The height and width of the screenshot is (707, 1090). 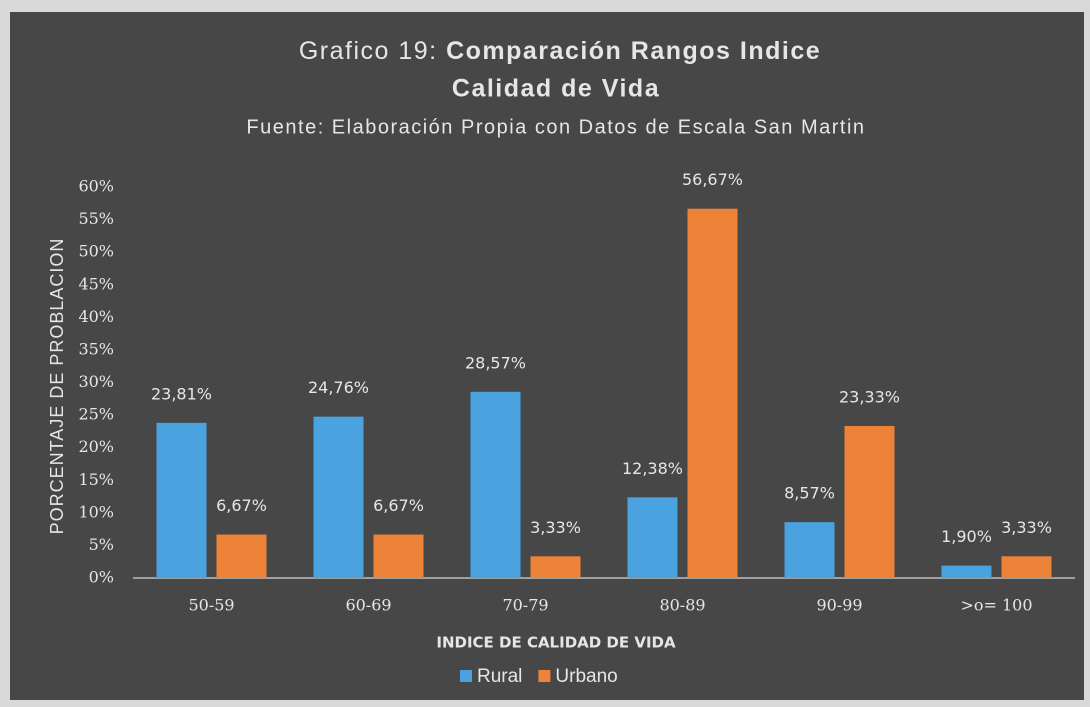 What do you see at coordinates (525, 605) in the screenshot?
I see `x-tick-label: 70-79` at bounding box center [525, 605].